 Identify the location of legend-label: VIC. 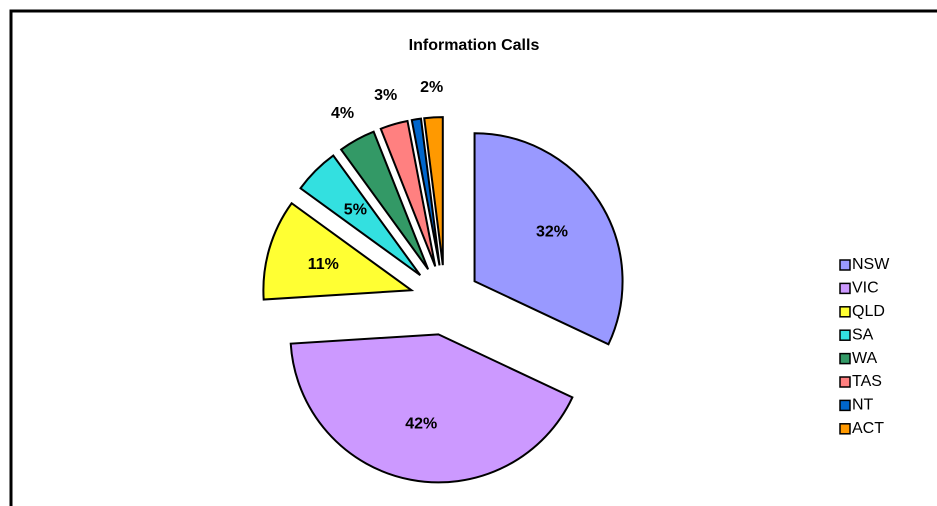
(865, 288).